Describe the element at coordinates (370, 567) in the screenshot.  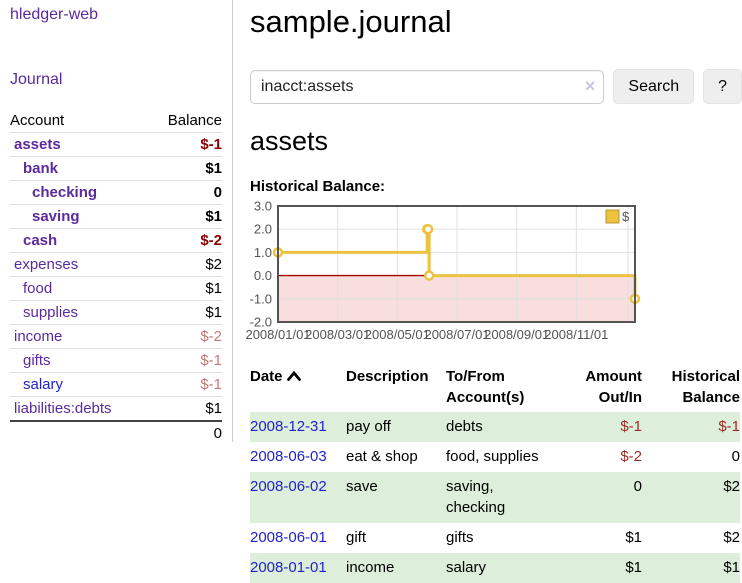
I see `register-description-cell: income` at that location.